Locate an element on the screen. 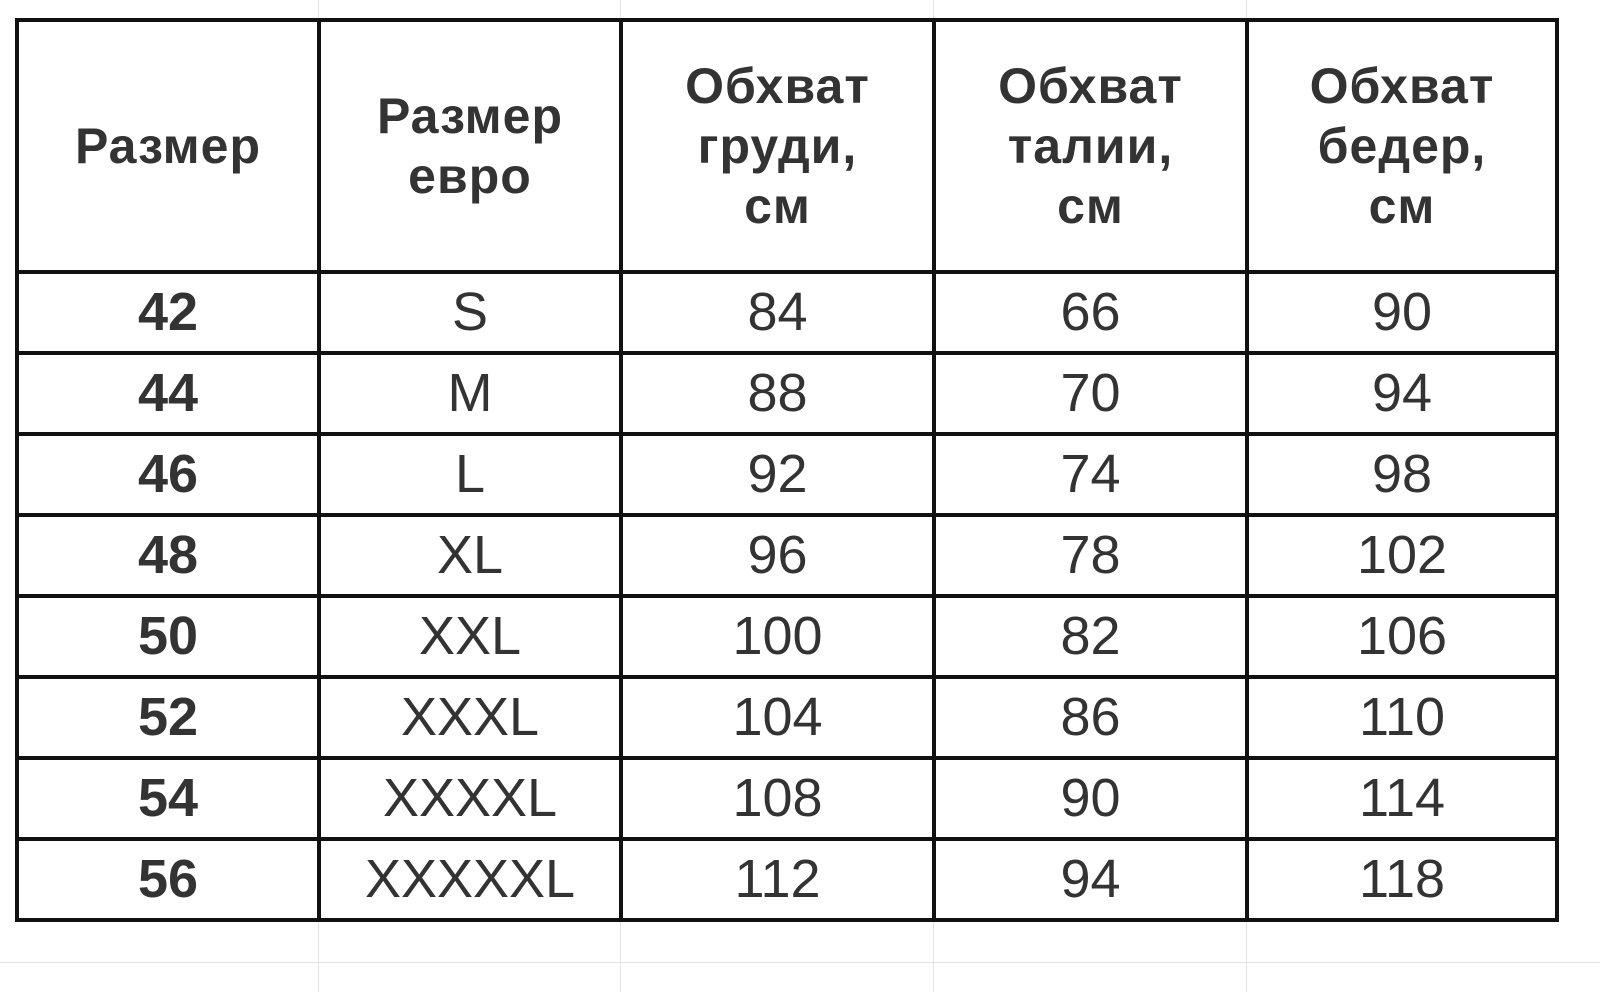 This screenshot has height=992, width=1600. table-row: 50 XXL 100 82 106 is located at coordinates (787, 636).